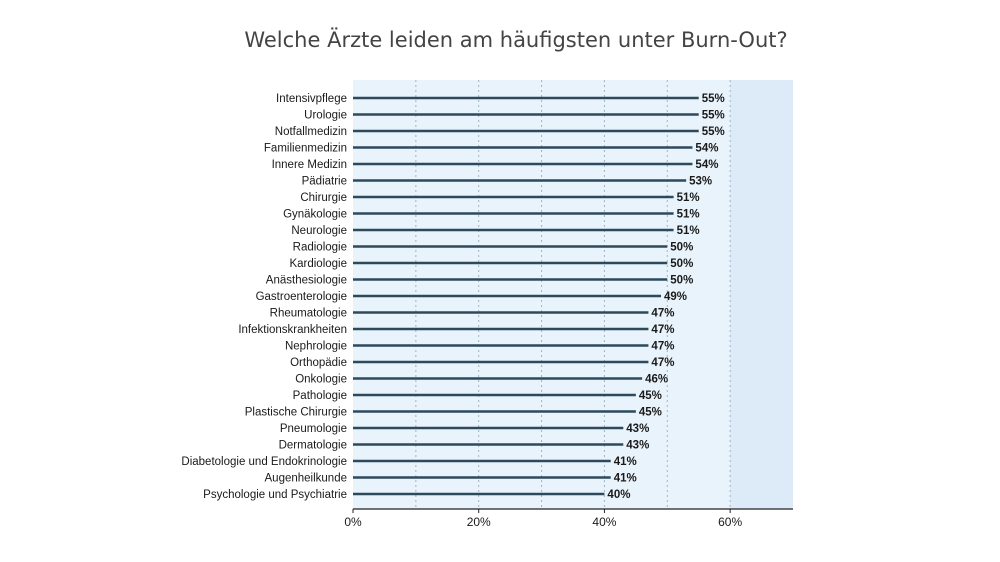 This screenshot has height=562, width=1000. Describe the element at coordinates (320, 396) in the screenshot. I see `category-label: Pathologie` at that location.